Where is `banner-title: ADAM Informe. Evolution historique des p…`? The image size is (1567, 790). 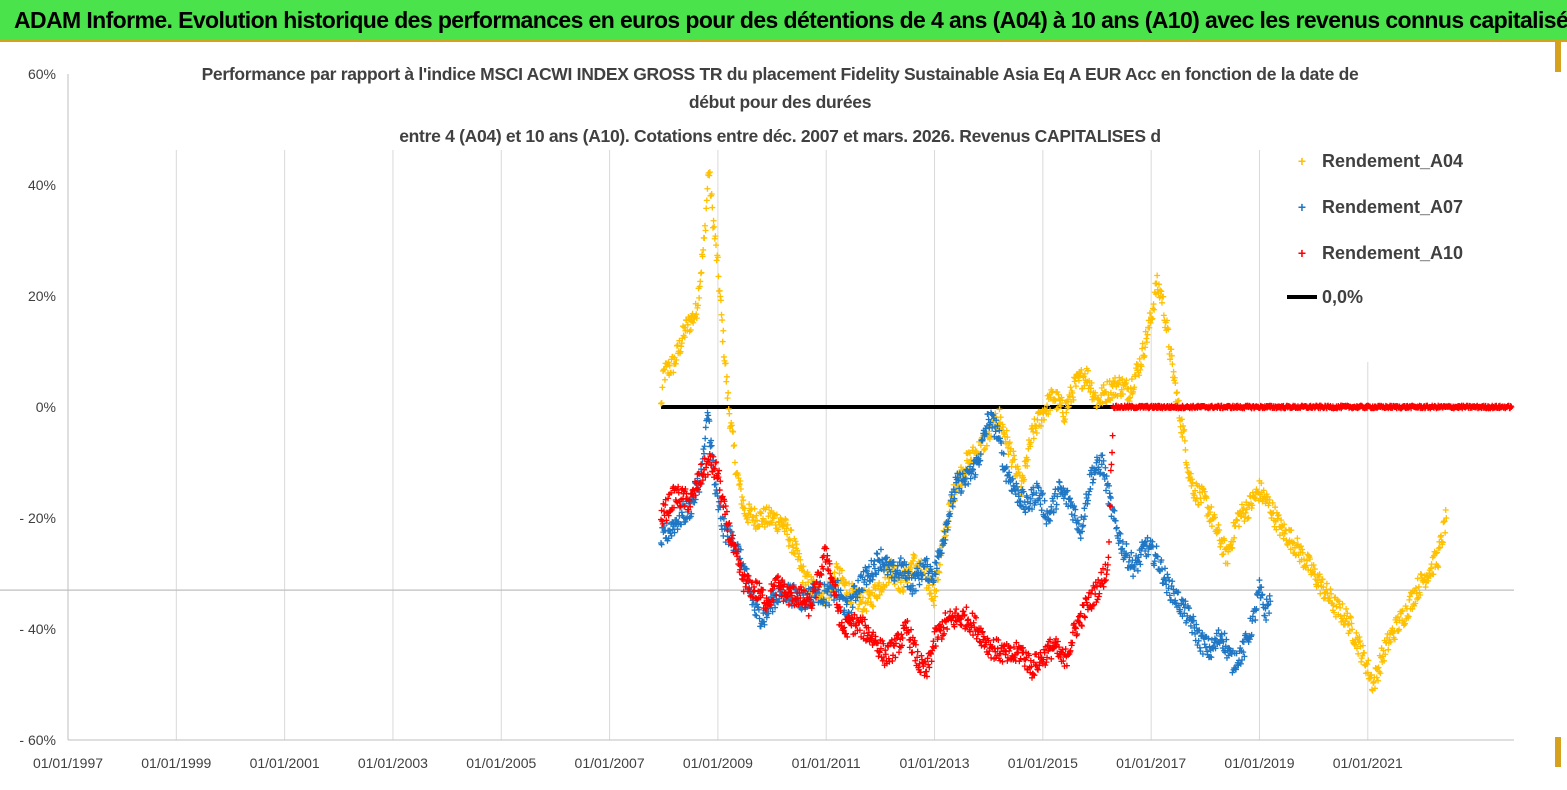 banner-title: ADAM Informe. Evolution historique des p… is located at coordinates (790, 20).